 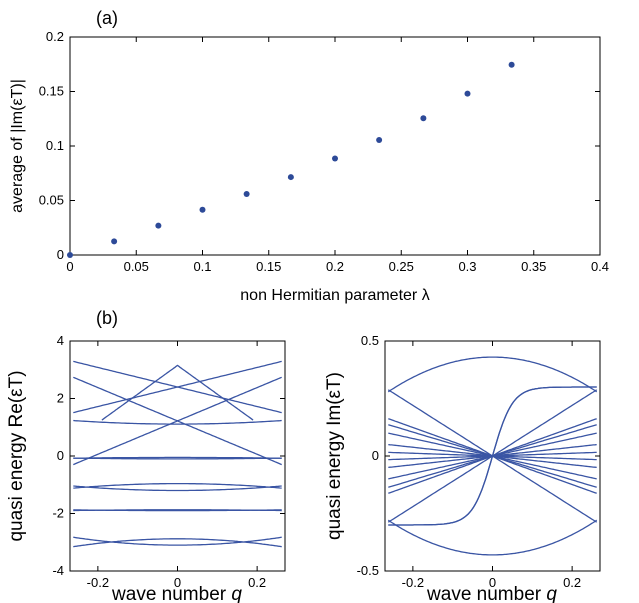 What do you see at coordinates (572, 582) in the screenshot?
I see `b2-x-tick-label: 0.2` at bounding box center [572, 582].